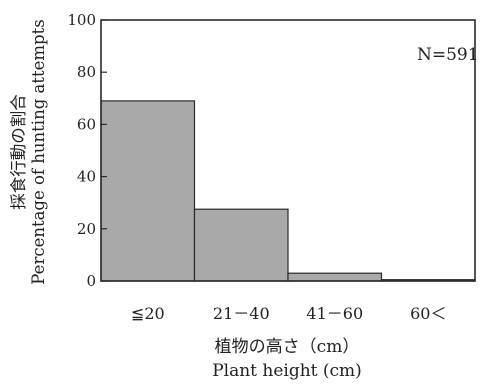 This screenshot has width=497, height=385. I want to click on x-category-label-3: 41－60, so click(334, 313).